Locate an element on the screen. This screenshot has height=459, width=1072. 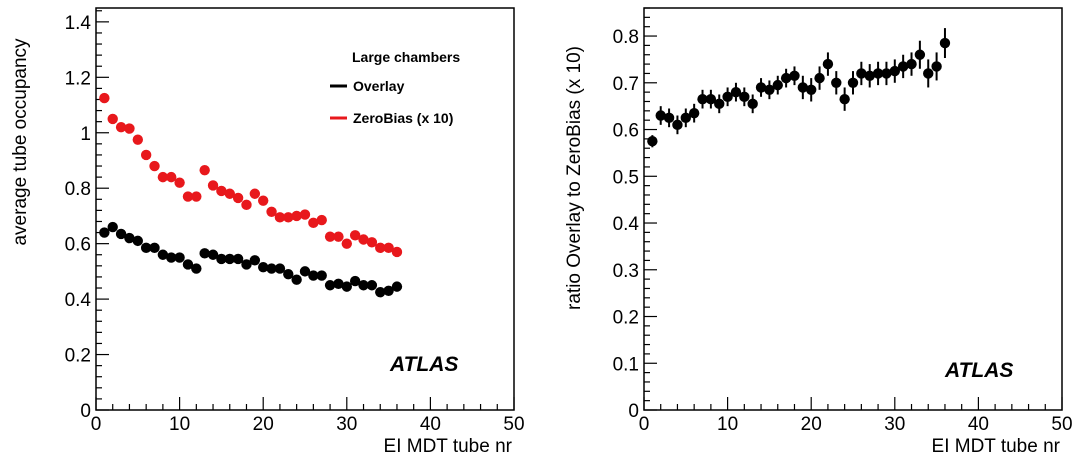
x-tick-label: 0 is located at coordinates (96, 424).